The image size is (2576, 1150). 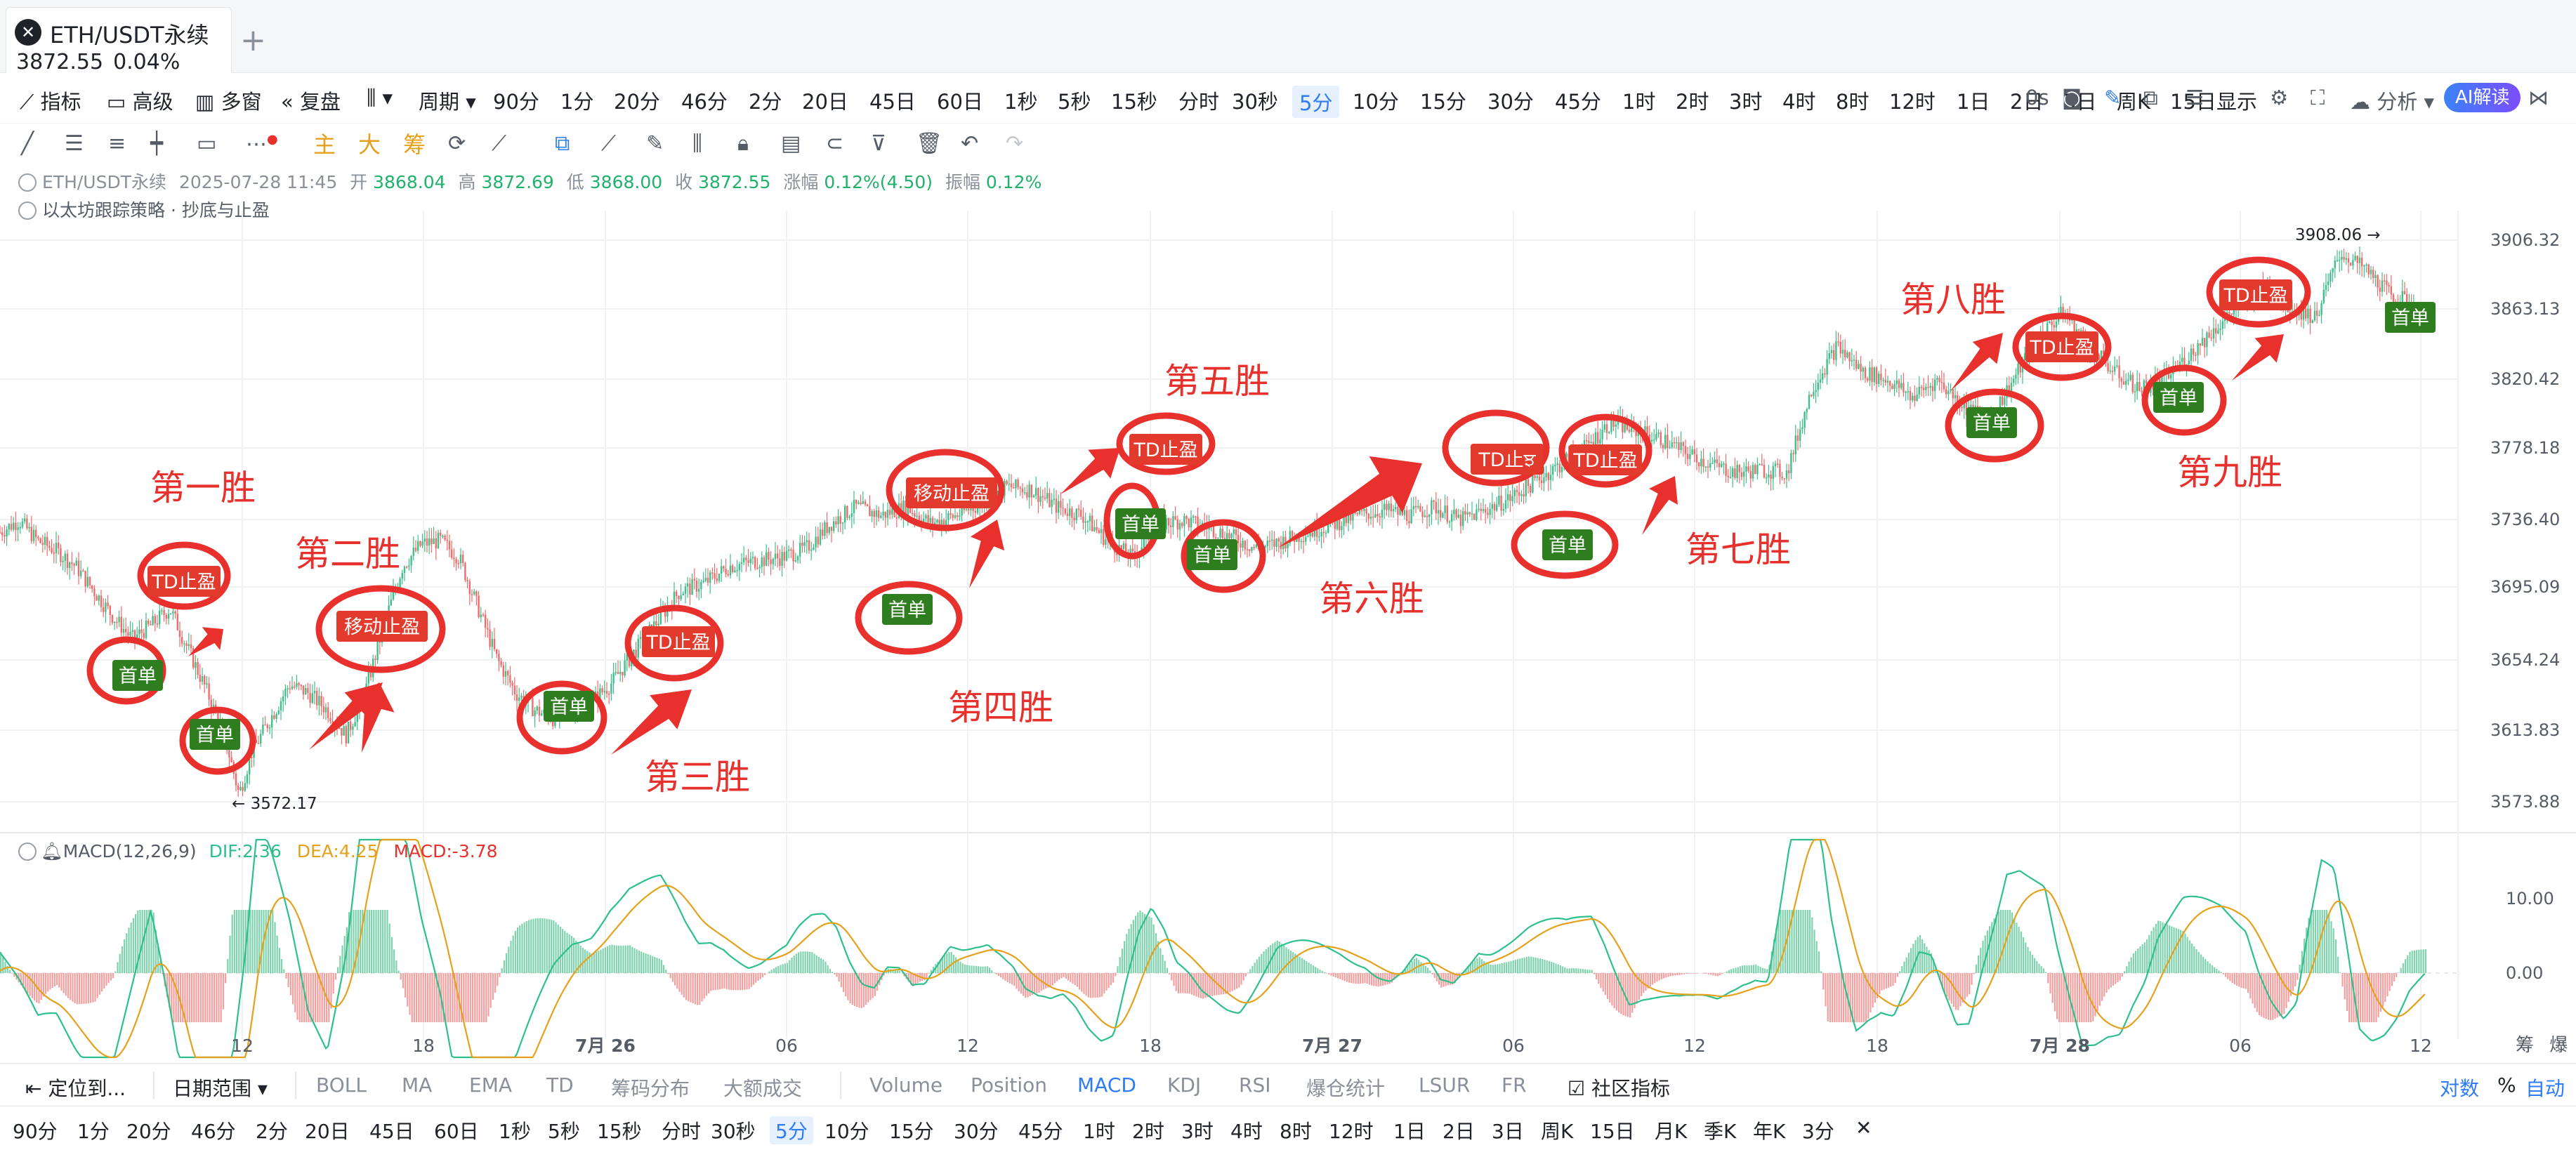 What do you see at coordinates (906, 1085) in the screenshot?
I see `sub-indicator-0: Volume` at bounding box center [906, 1085].